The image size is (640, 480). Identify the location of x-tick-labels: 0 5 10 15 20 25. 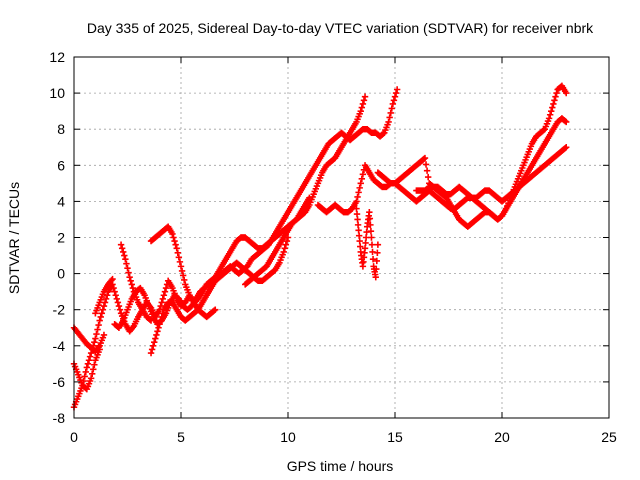
(343, 437).